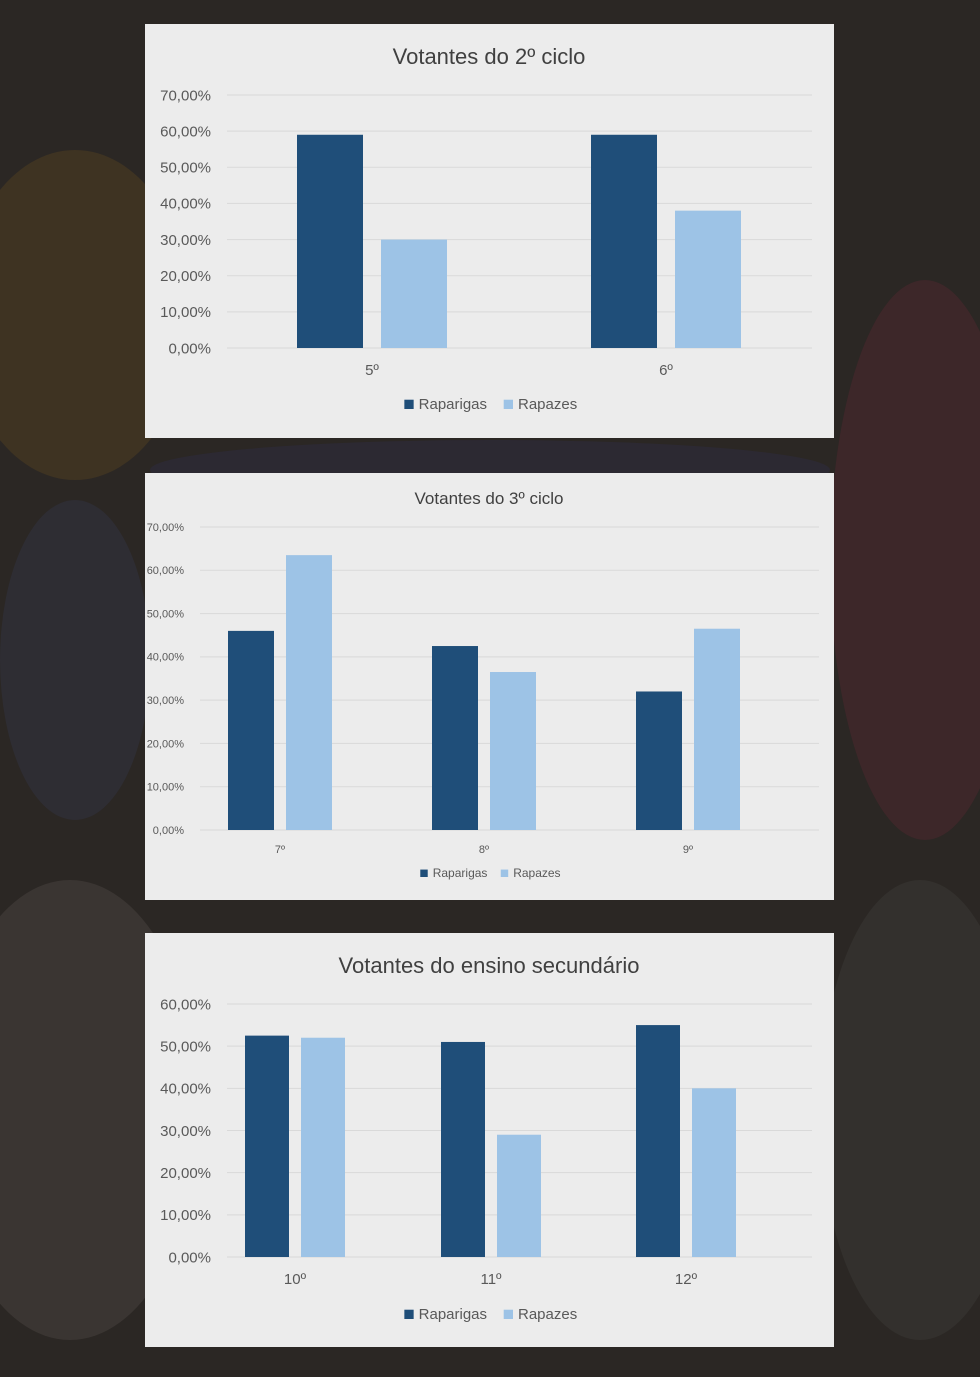 The width and height of the screenshot is (980, 1377). I want to click on x-tick-label: 6º, so click(666, 370).